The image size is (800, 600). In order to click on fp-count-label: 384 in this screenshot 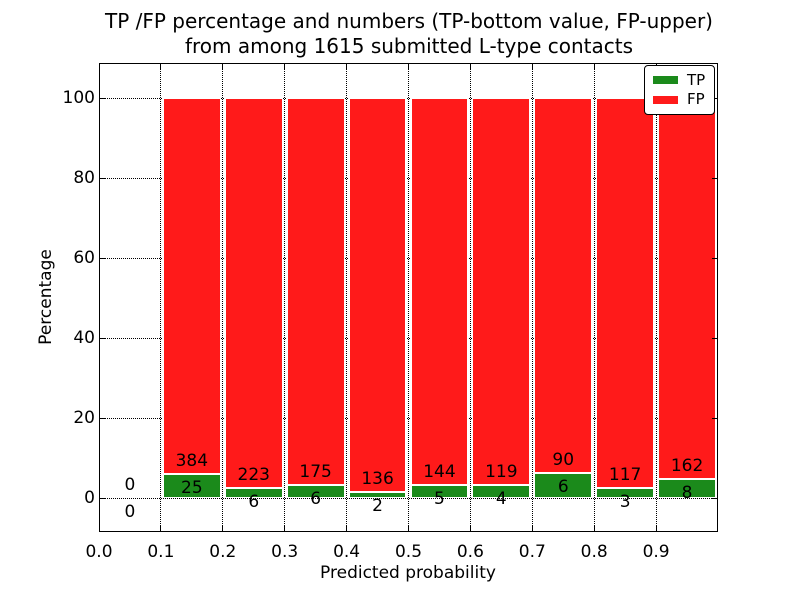, I will do `click(192, 460)`.